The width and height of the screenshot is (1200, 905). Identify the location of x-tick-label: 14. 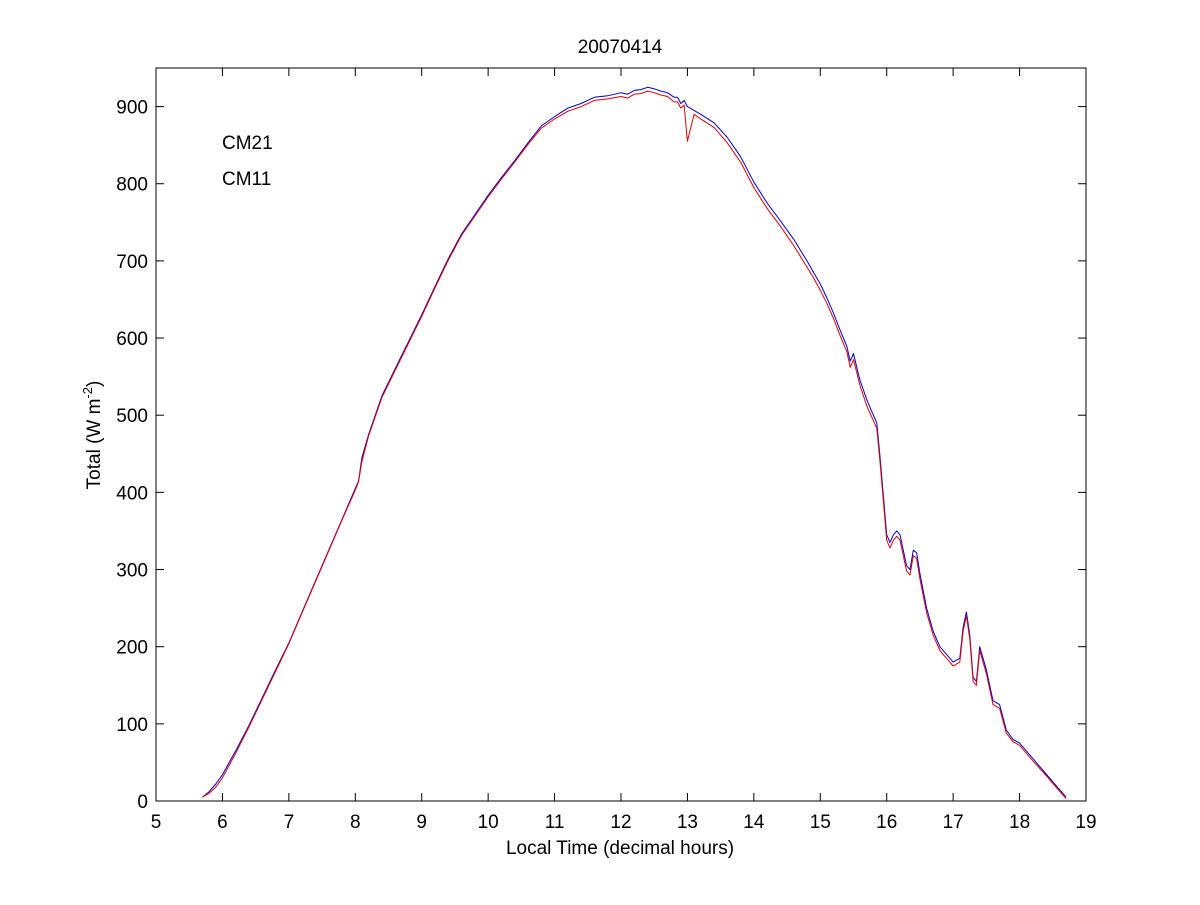
(754, 822).